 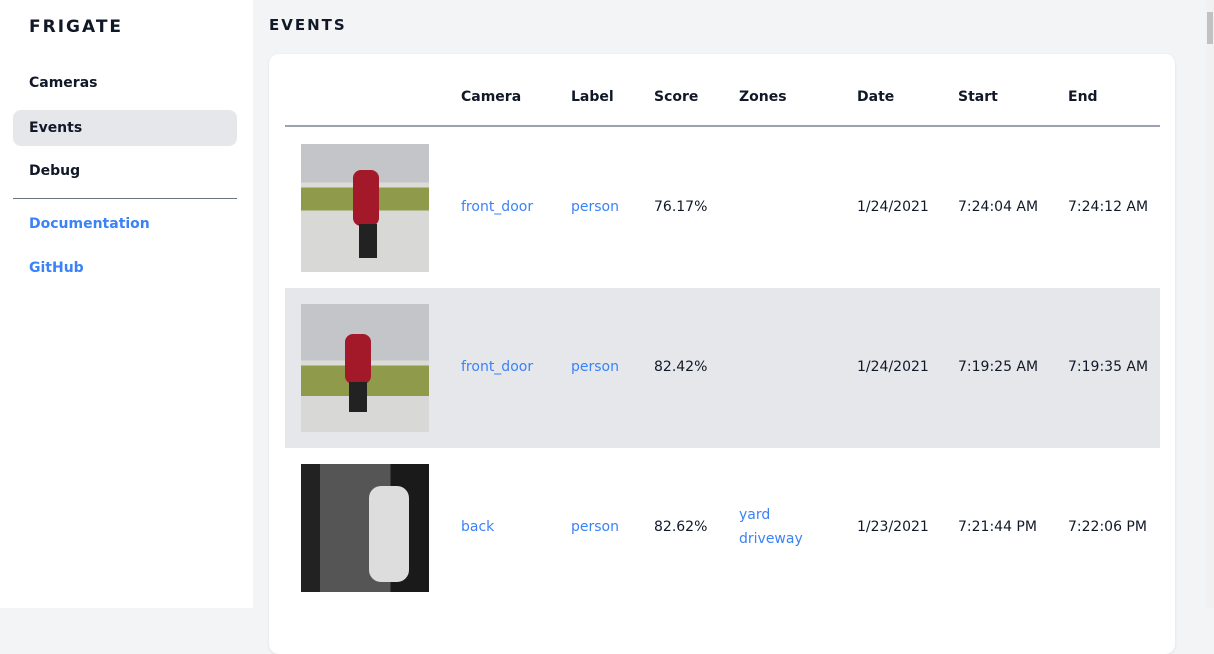 What do you see at coordinates (755, 515) in the screenshot?
I see `zone-link: yard` at bounding box center [755, 515].